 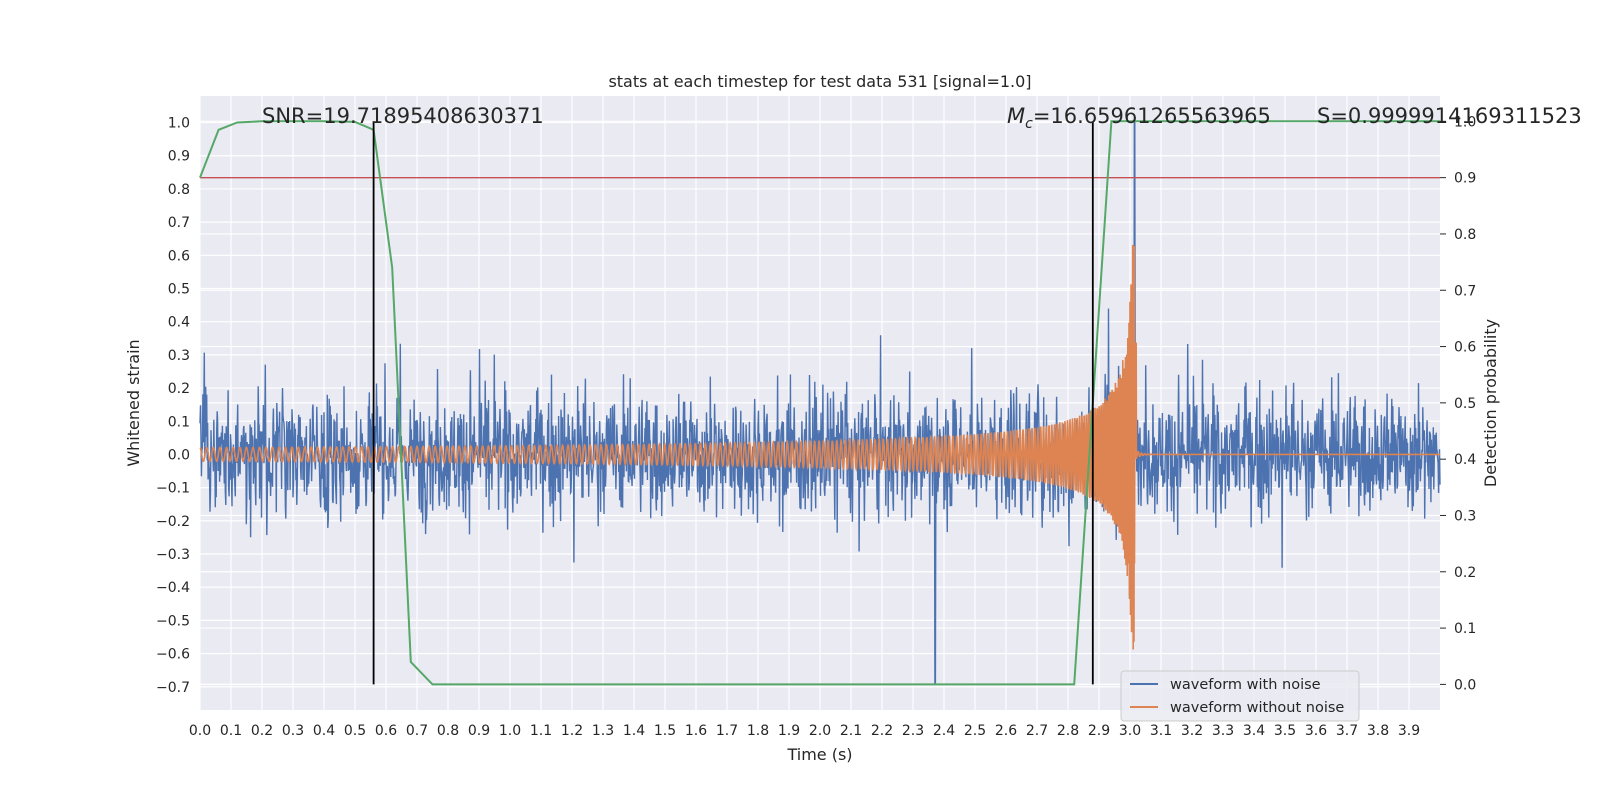 I want to click on y-axis-label: Whitened strain, so click(x=133, y=402).